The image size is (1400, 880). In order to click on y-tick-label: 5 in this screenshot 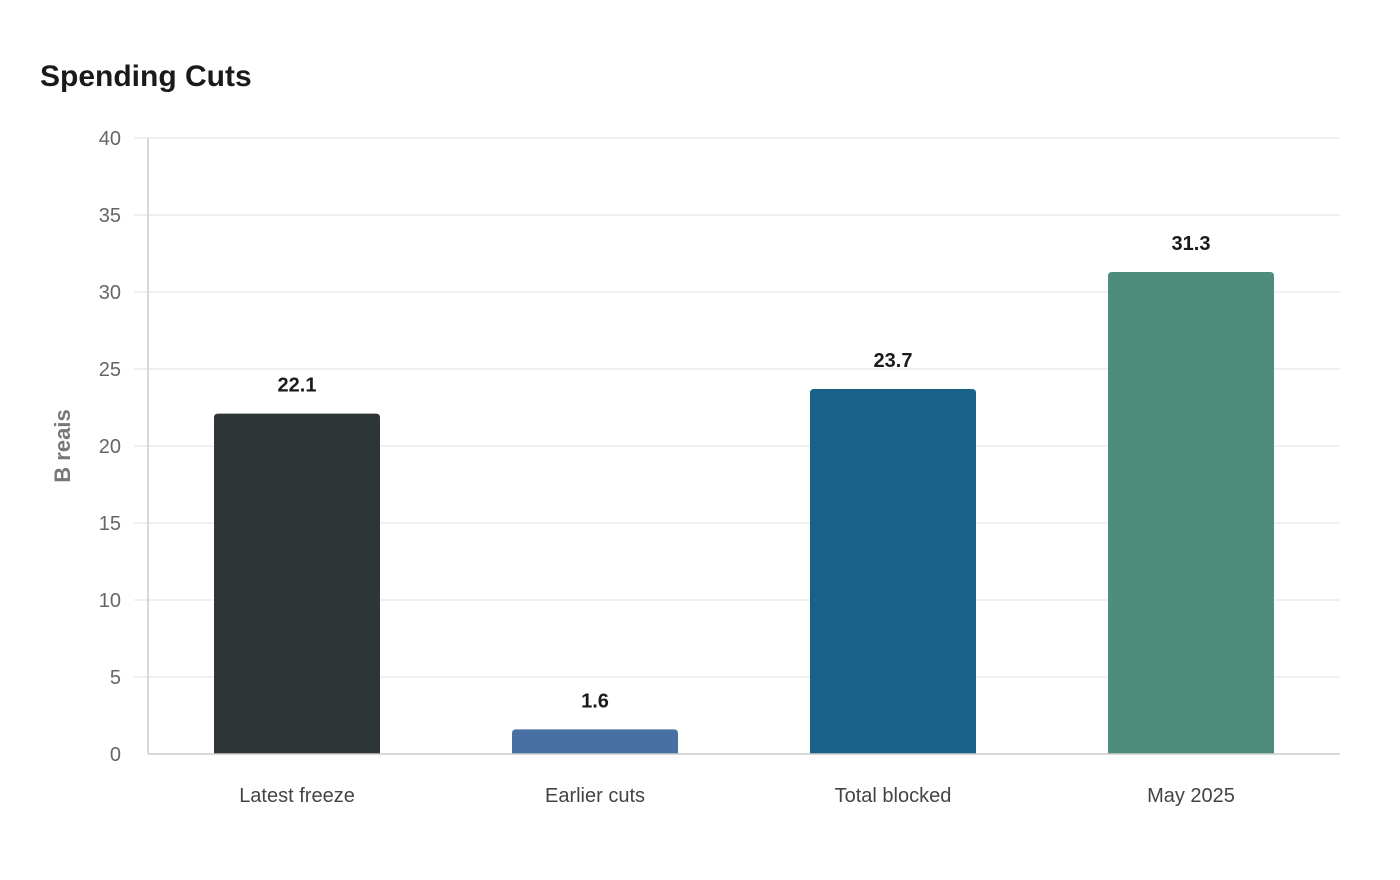, I will do `click(115, 678)`.